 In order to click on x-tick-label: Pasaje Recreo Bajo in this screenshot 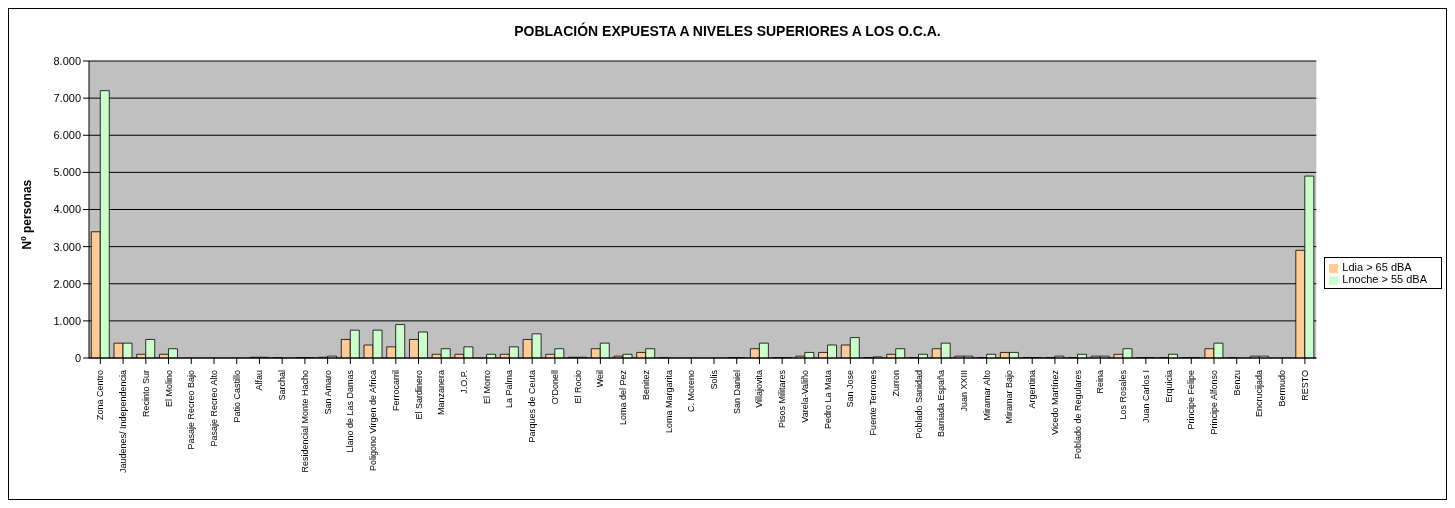, I will do `click(191, 410)`.